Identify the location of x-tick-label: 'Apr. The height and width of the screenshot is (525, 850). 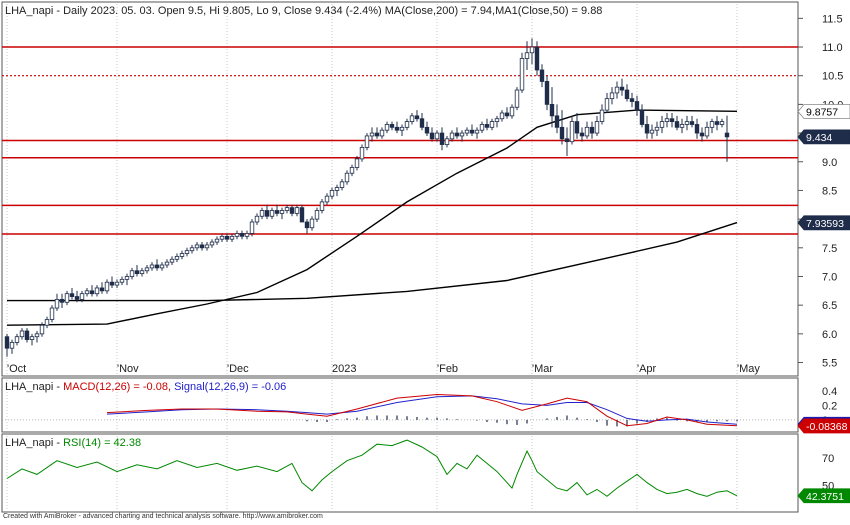
(647, 369).